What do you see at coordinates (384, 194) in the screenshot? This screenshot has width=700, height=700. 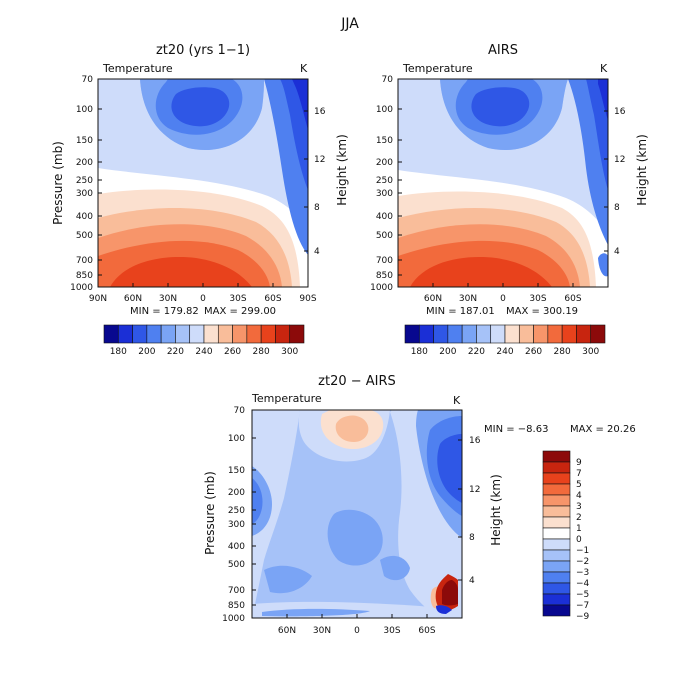 I see `y-tick-label: 300` at bounding box center [384, 194].